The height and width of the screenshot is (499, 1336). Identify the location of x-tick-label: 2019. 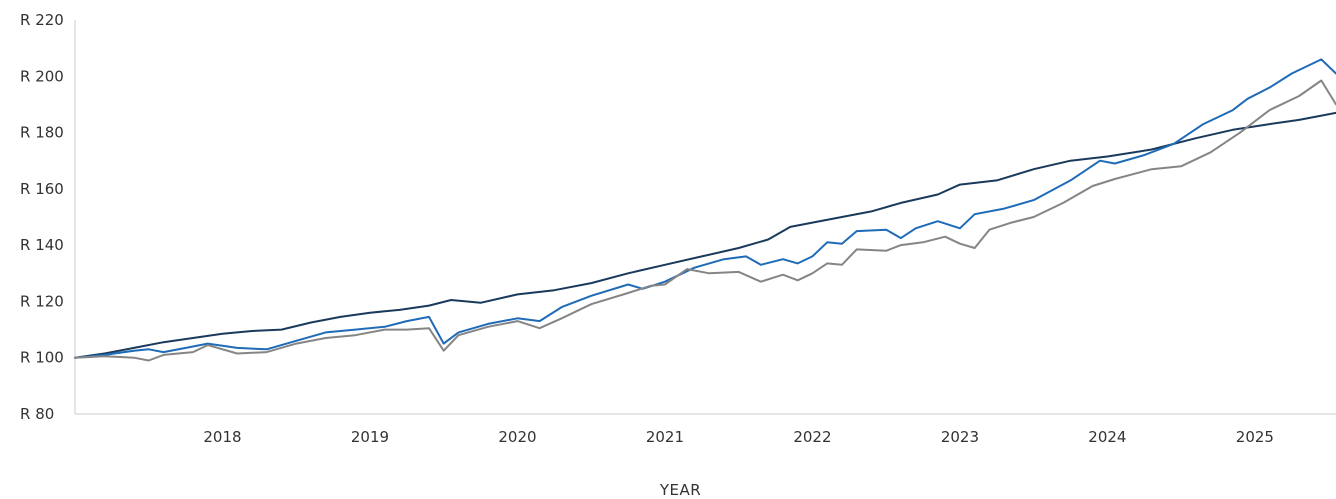
(370, 437).